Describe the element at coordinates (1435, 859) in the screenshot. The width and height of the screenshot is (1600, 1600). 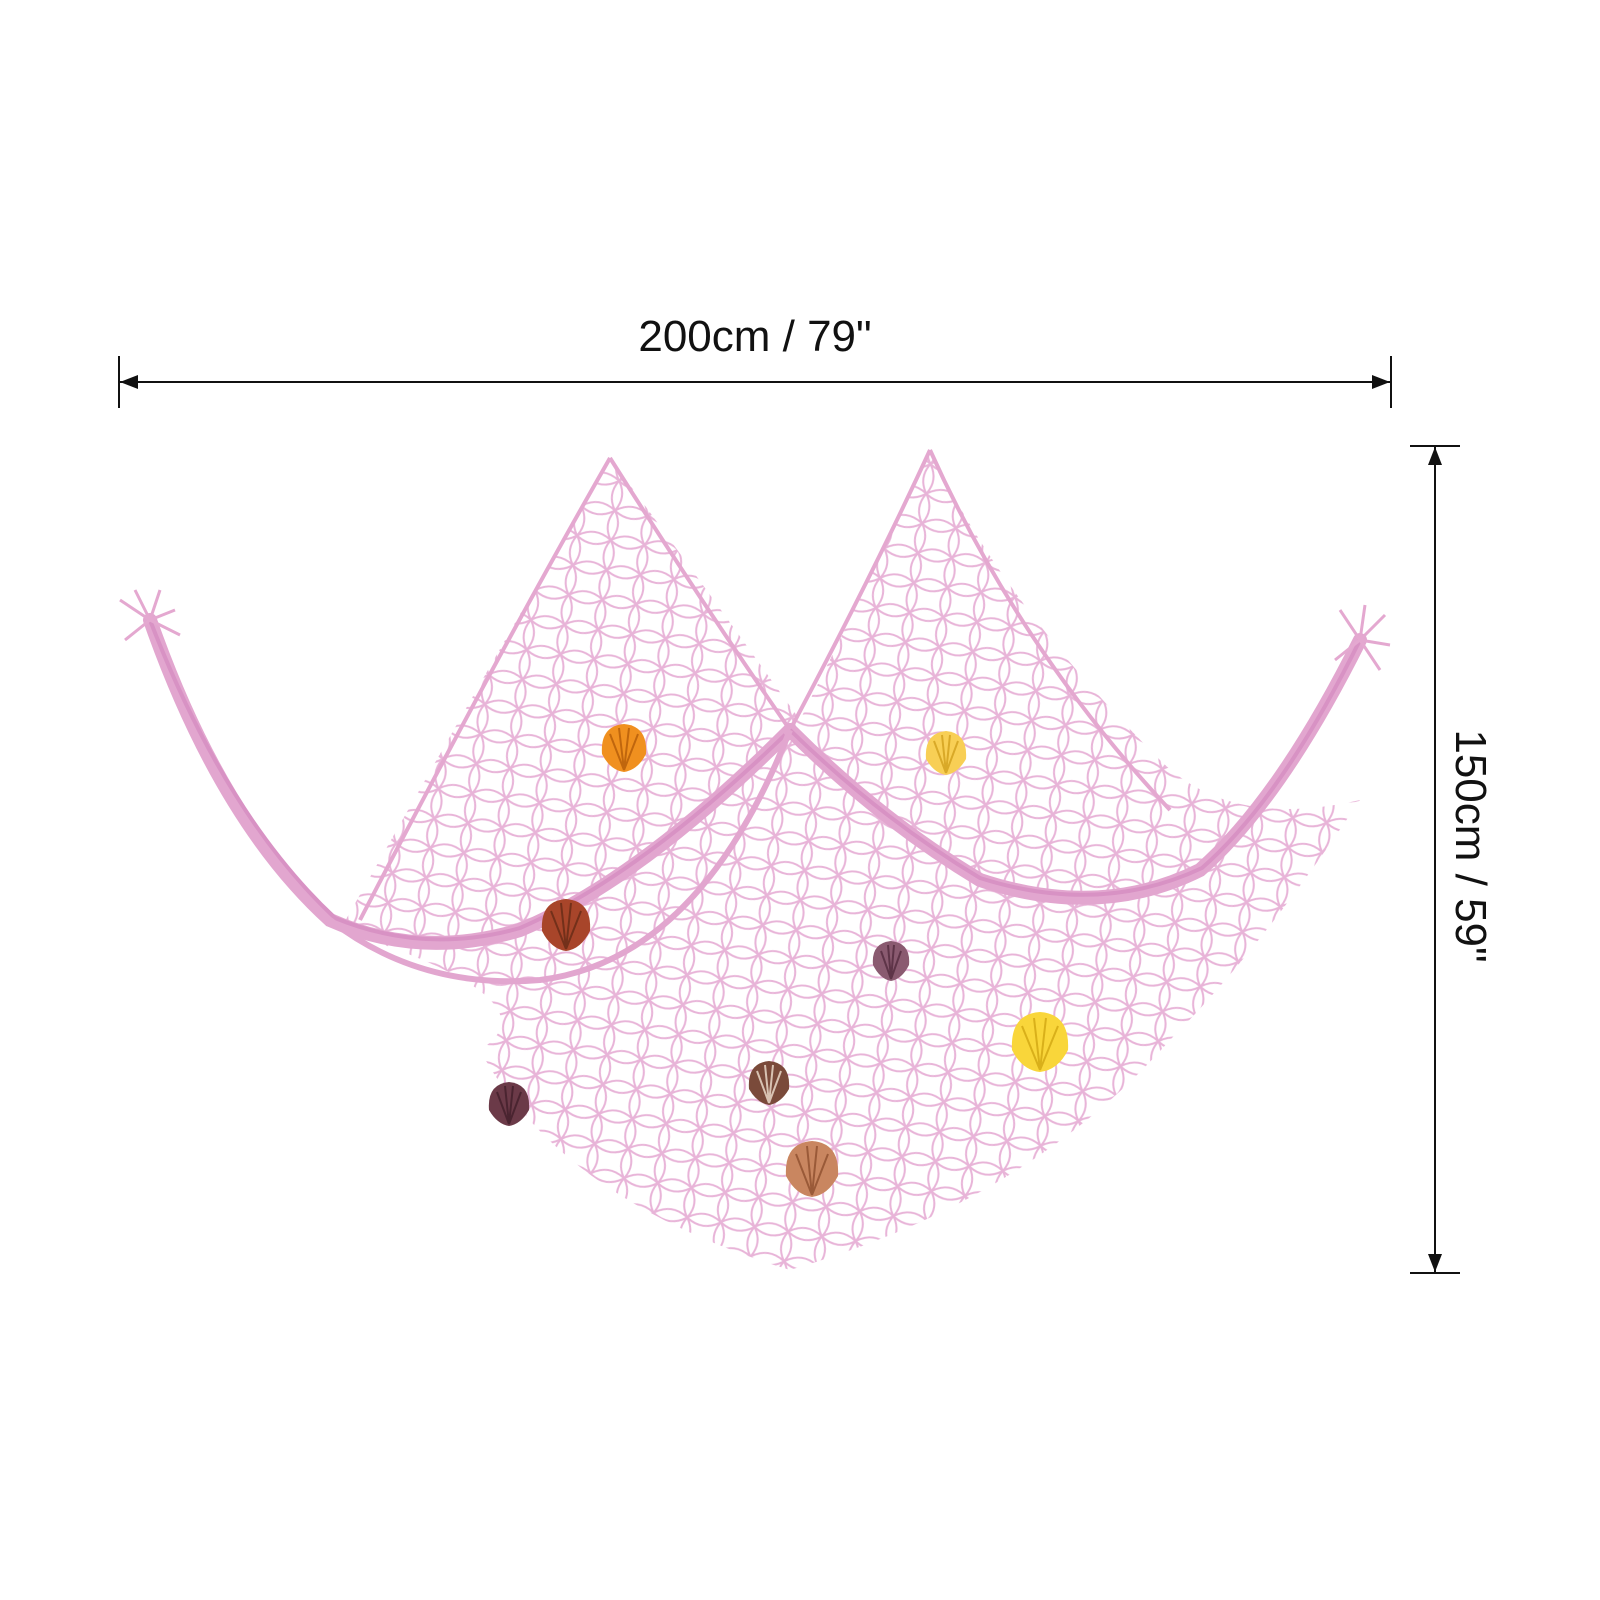
I see `height-dimension` at that location.